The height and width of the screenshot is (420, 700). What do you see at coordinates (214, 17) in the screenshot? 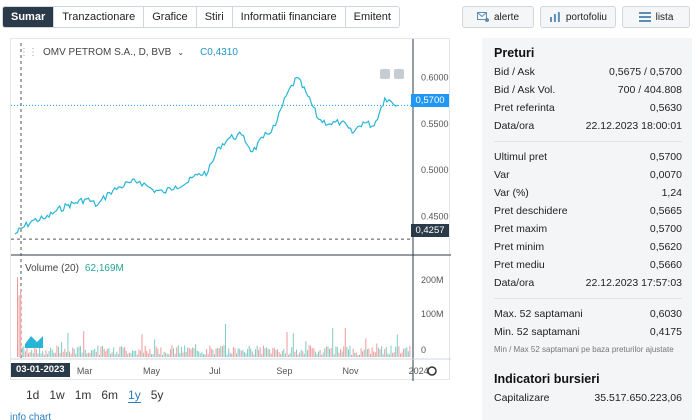
I see `tab-stiri: Stiri` at bounding box center [214, 17].